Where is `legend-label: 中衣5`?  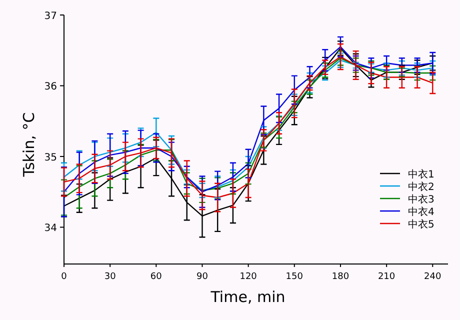
legend-label: 中衣5 is located at coordinates (421, 224).